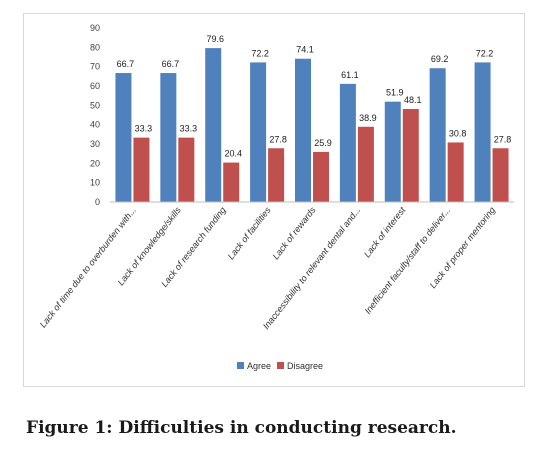 This screenshot has width=551, height=453. Describe the element at coordinates (95, 86) in the screenshot. I see `y-tick-label: 60` at that location.